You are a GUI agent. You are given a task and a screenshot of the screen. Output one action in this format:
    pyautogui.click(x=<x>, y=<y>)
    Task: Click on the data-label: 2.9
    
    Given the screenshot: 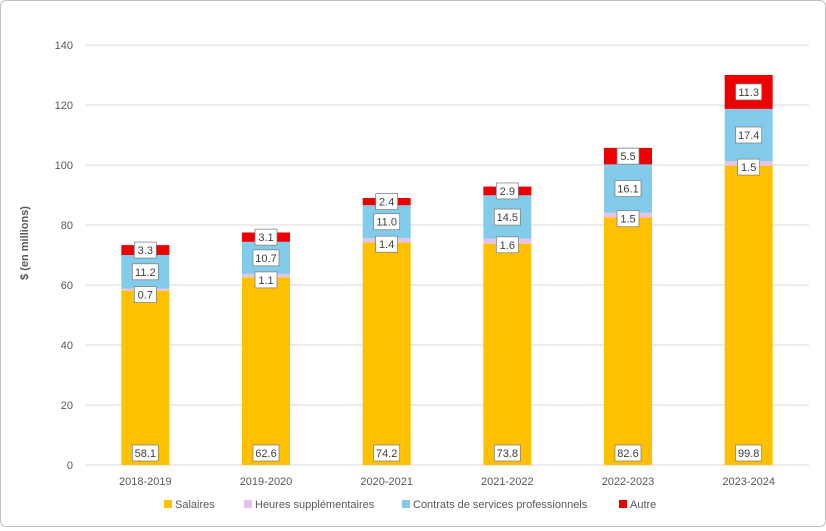 What is the action you would take?
    pyautogui.click(x=507, y=192)
    